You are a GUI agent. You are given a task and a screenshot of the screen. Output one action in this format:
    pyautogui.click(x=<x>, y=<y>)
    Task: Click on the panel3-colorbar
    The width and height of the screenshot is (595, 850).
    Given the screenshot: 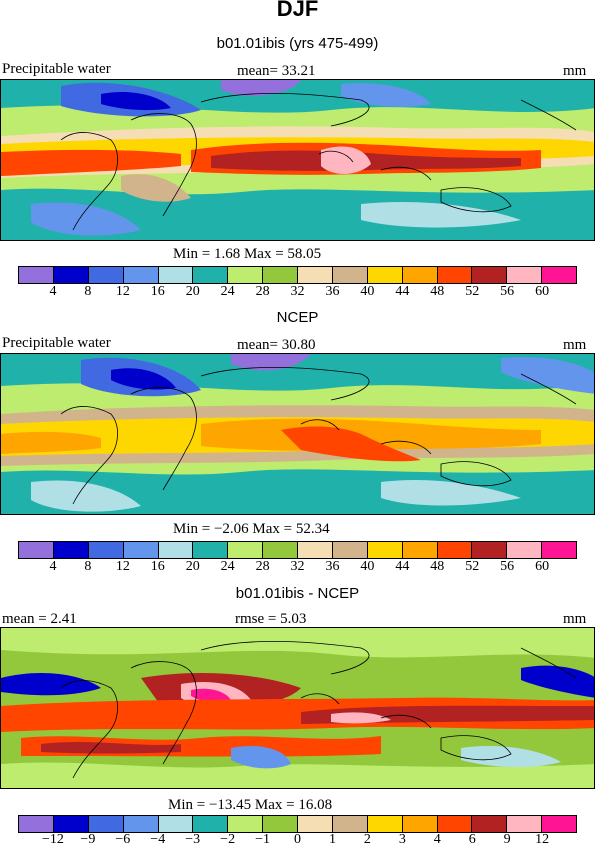 What is the action you would take?
    pyautogui.click(x=297, y=824)
    